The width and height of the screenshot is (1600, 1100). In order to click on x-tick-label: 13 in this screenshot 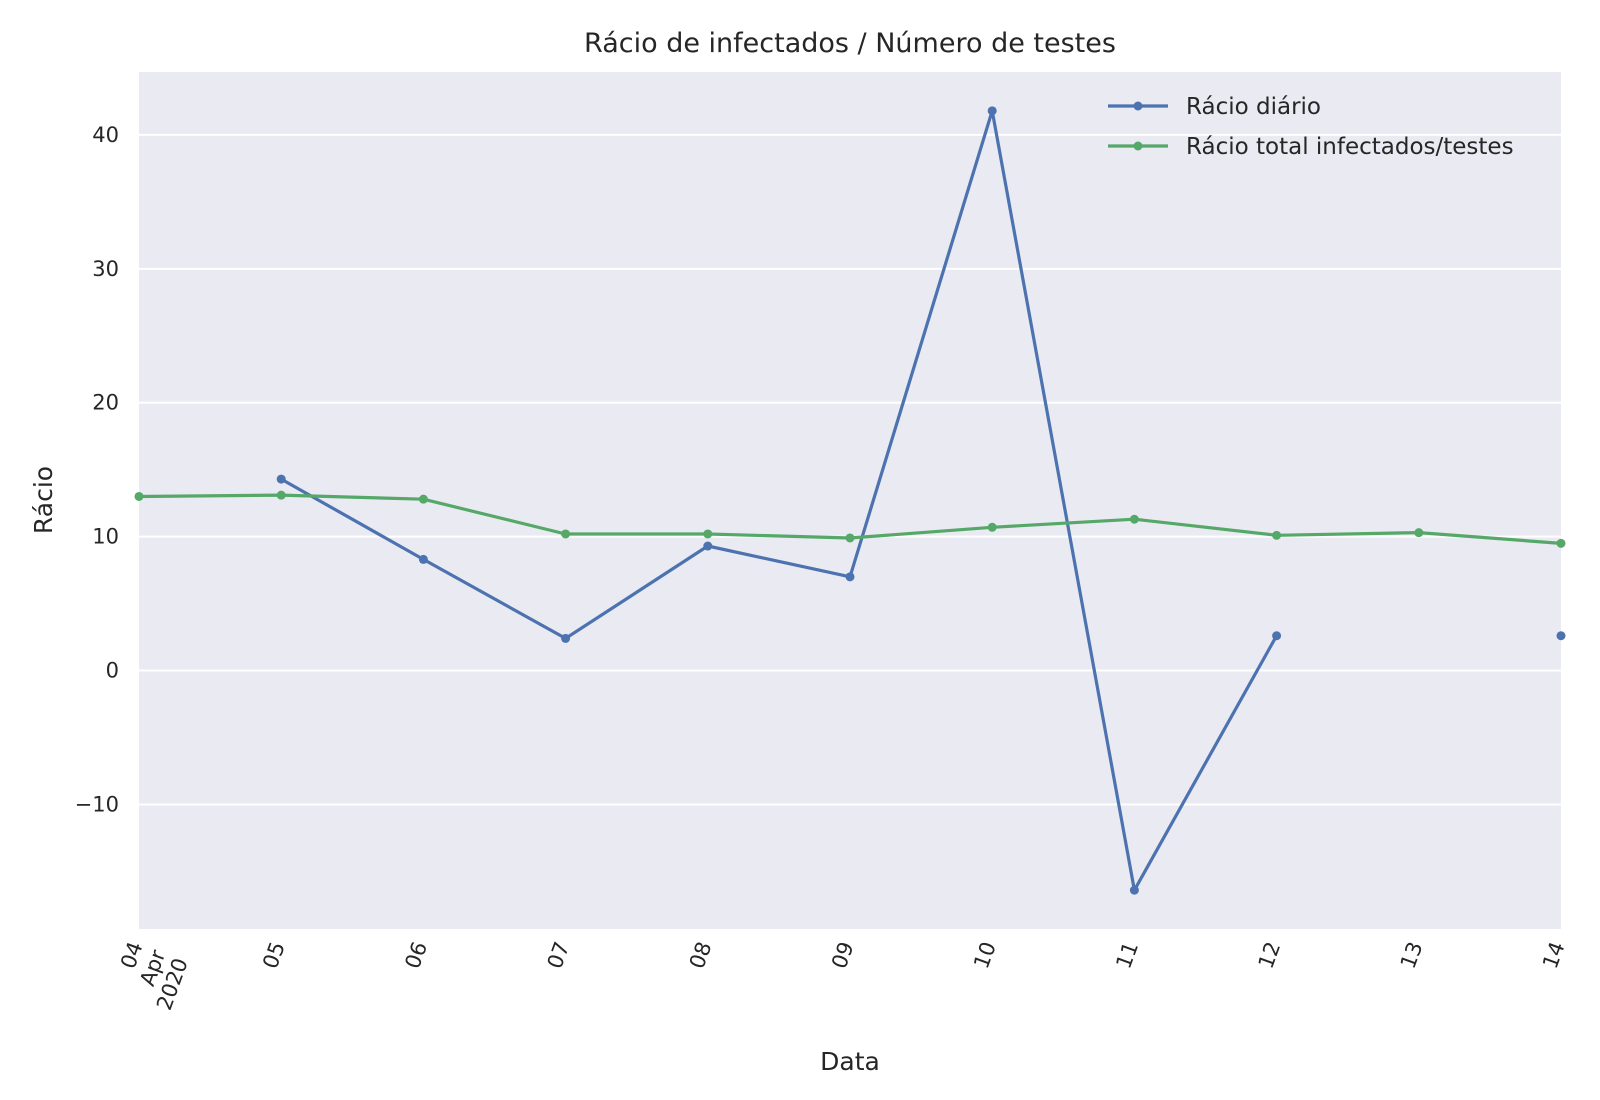, I will do `click(1412, 955)`.